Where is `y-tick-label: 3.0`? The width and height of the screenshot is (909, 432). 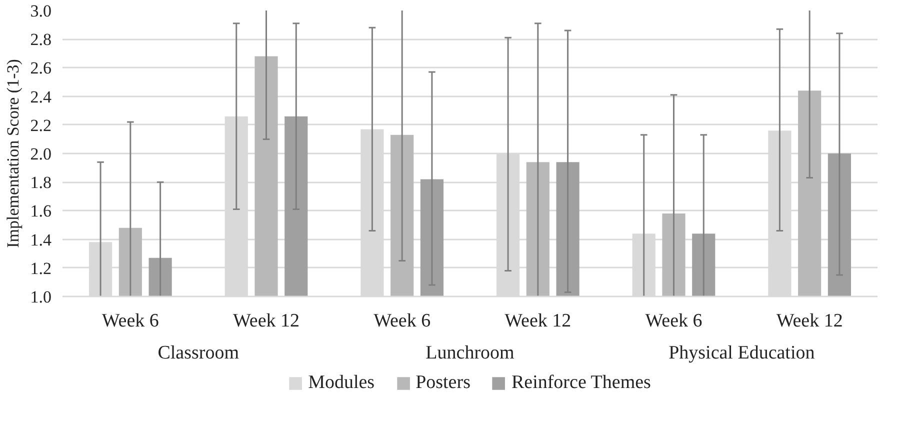
y-tick-label: 3.0 is located at coordinates (41, 11).